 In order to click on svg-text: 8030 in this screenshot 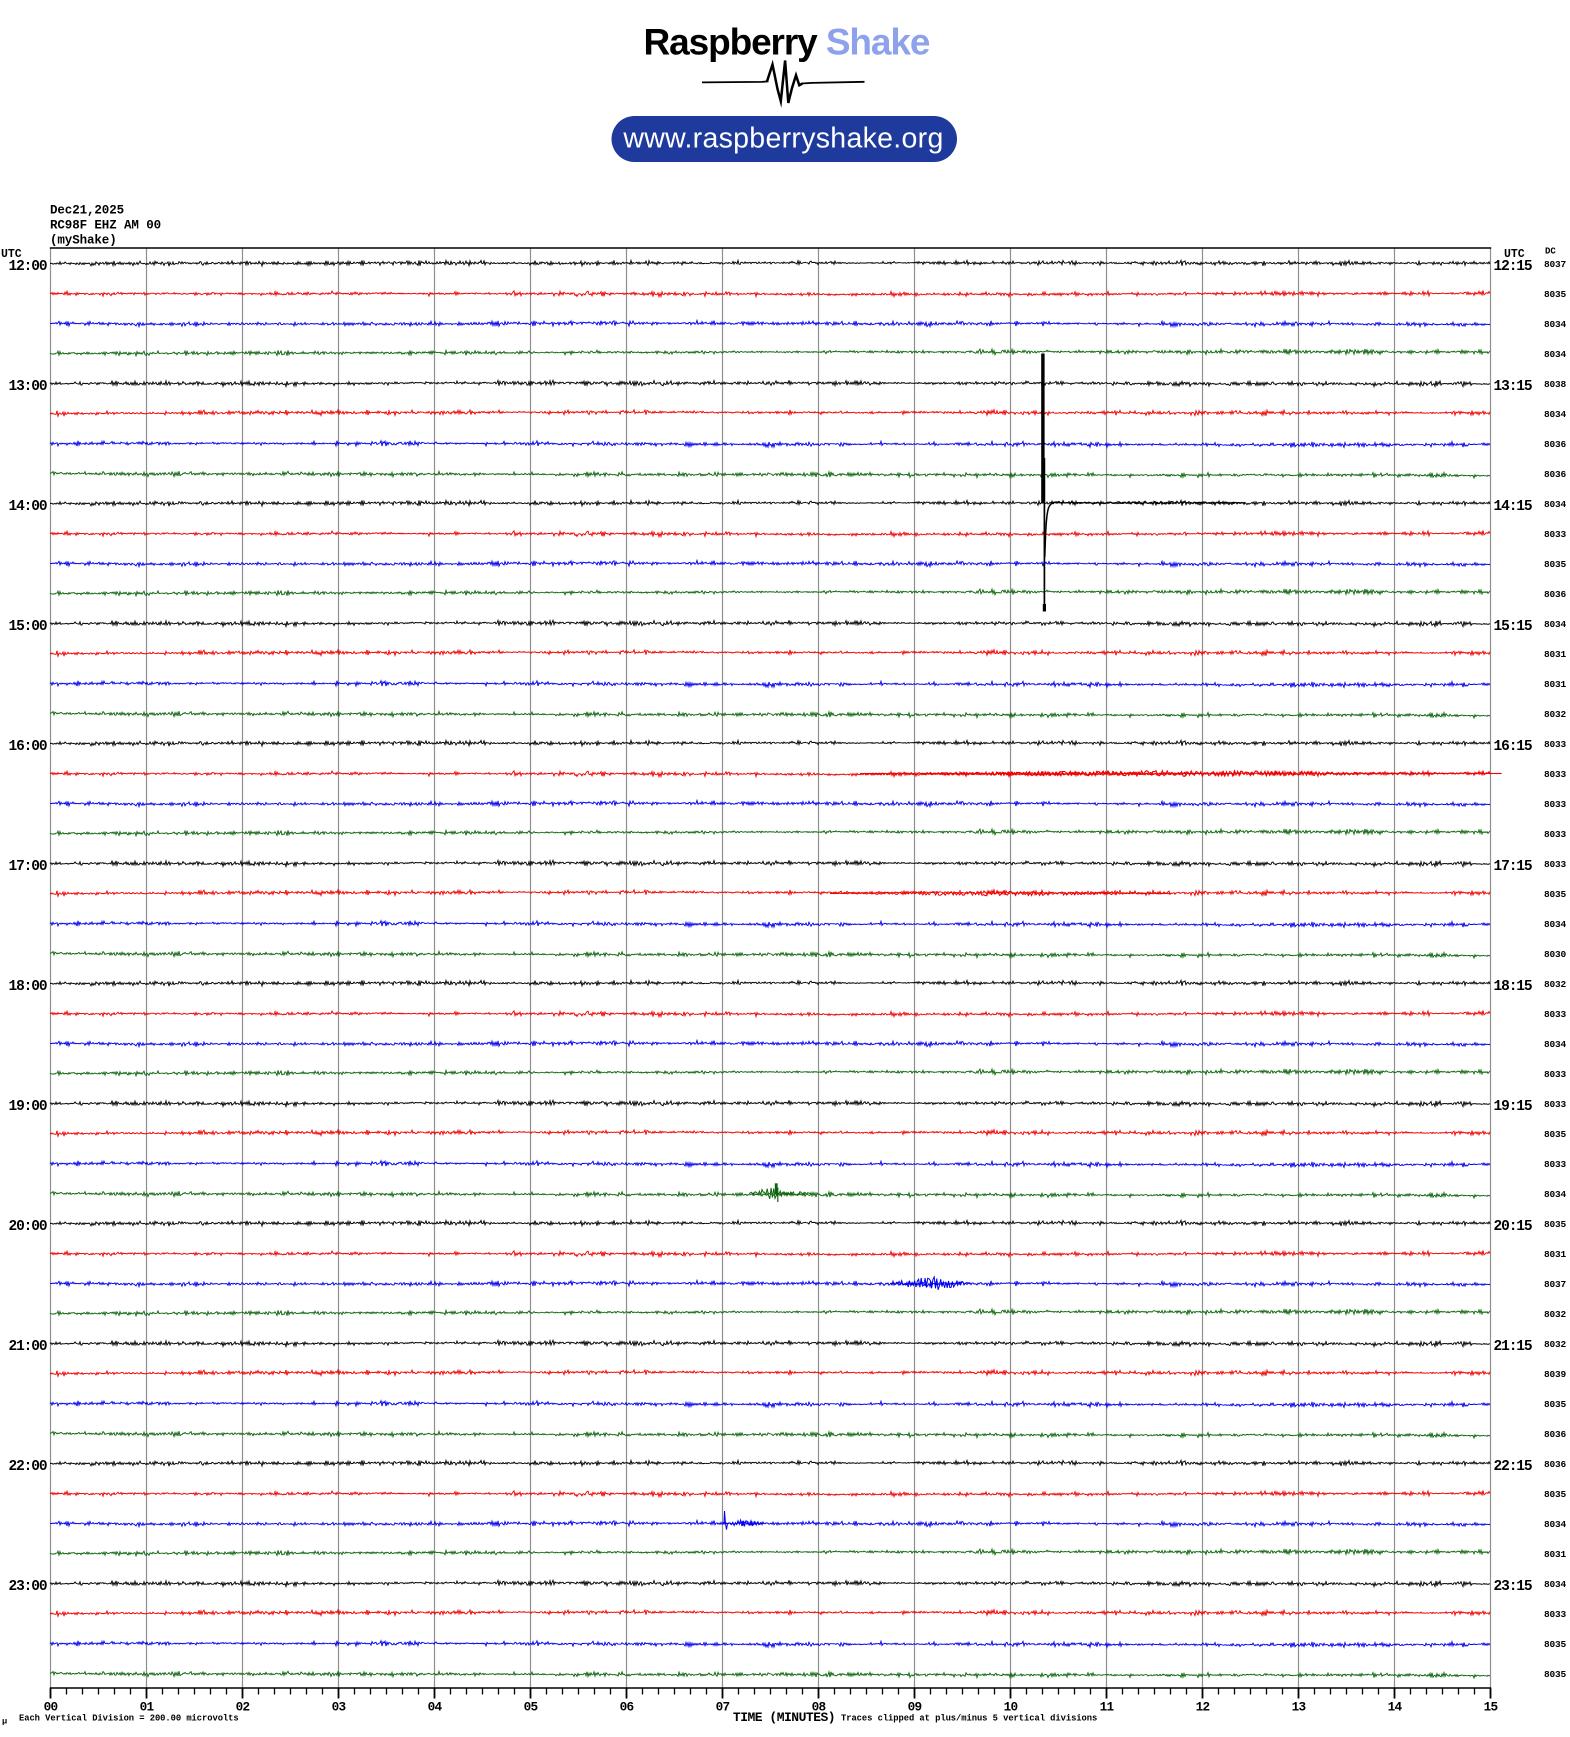, I will do `click(1555, 954)`.